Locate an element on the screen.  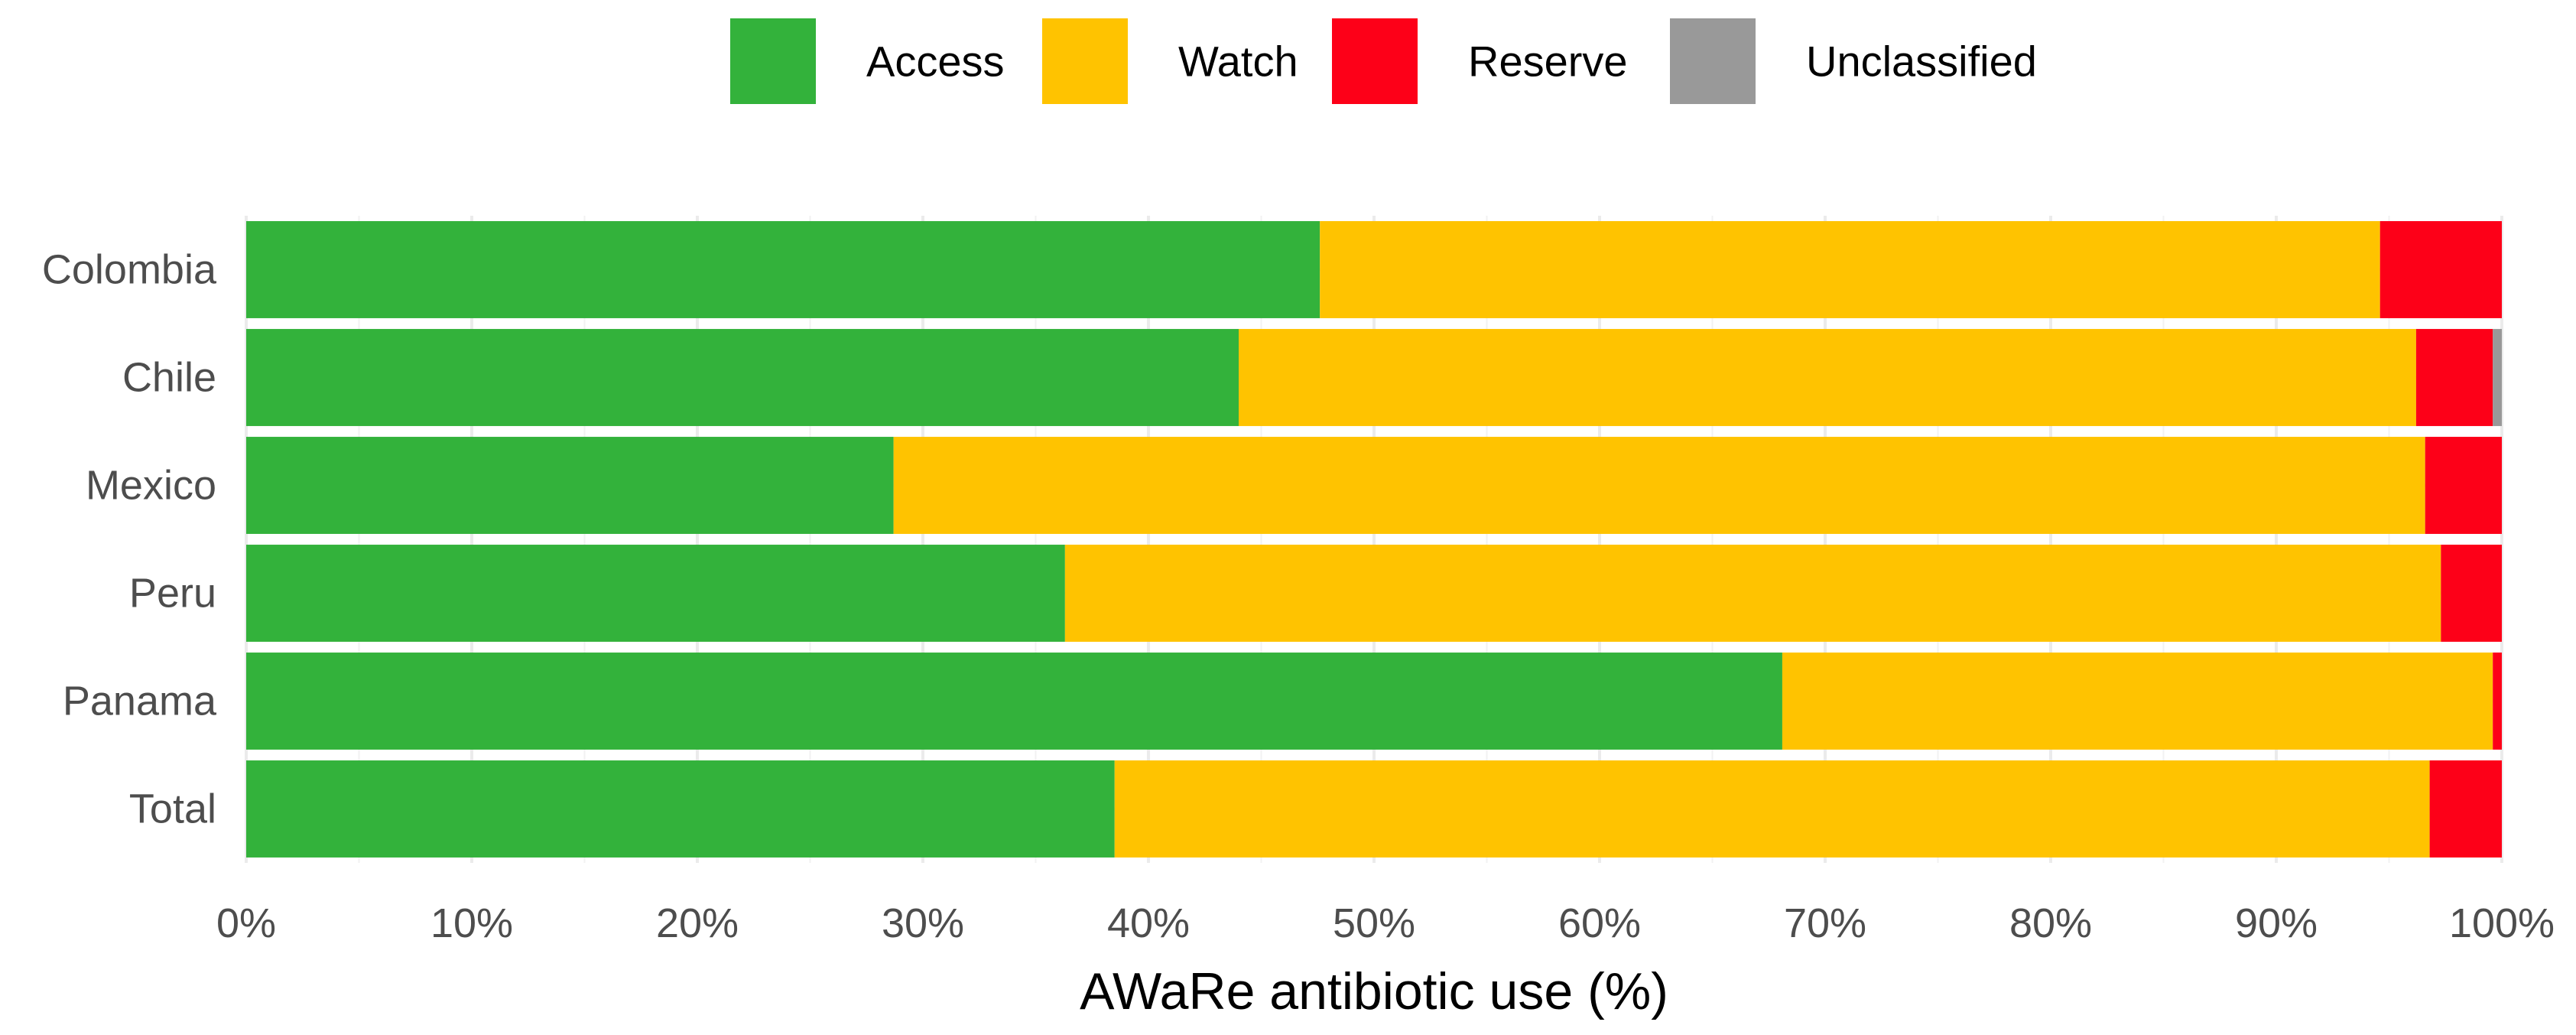
bar-access-panama is located at coordinates (1014, 702).